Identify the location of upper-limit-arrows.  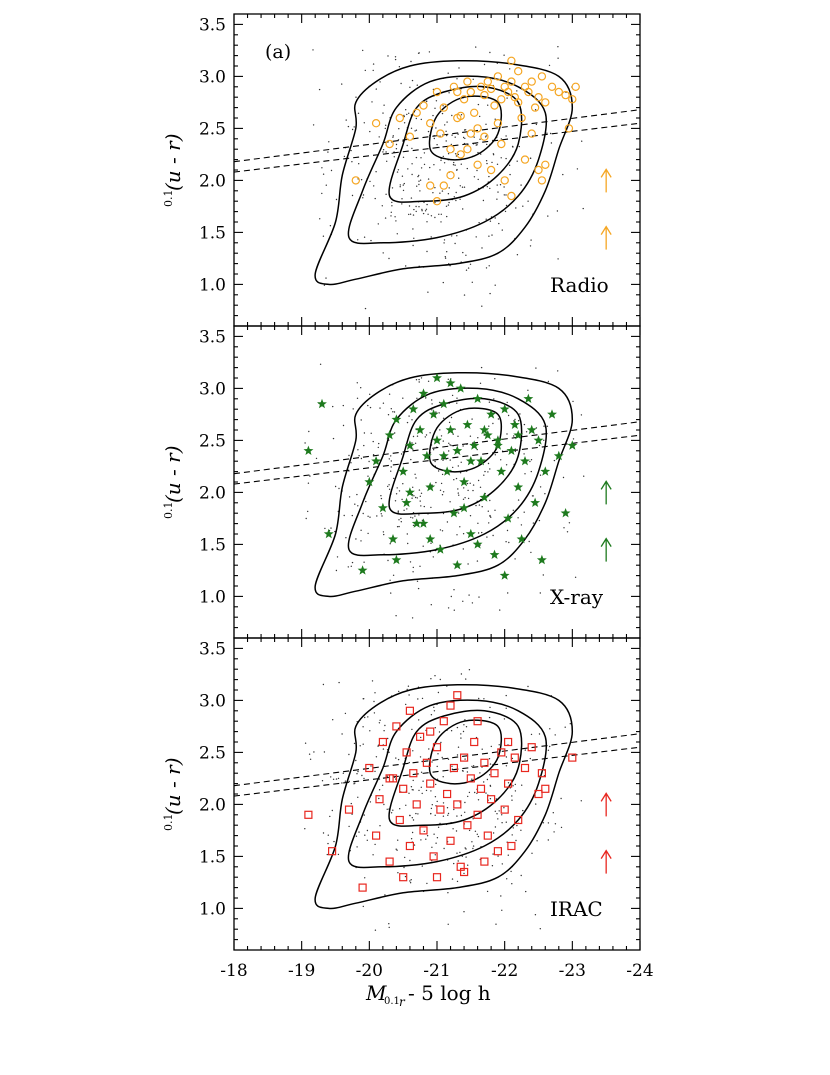
(606, 521).